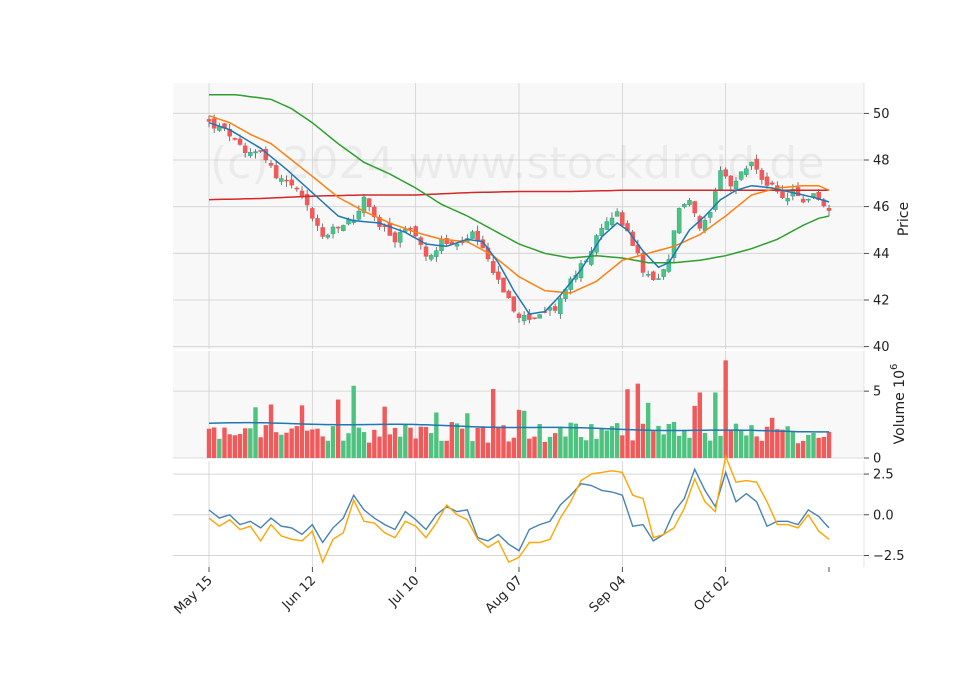 This screenshot has height=690, width=960. I want to click on price-y-axis: 40 42 44 46 48 50, so click(876, 219).